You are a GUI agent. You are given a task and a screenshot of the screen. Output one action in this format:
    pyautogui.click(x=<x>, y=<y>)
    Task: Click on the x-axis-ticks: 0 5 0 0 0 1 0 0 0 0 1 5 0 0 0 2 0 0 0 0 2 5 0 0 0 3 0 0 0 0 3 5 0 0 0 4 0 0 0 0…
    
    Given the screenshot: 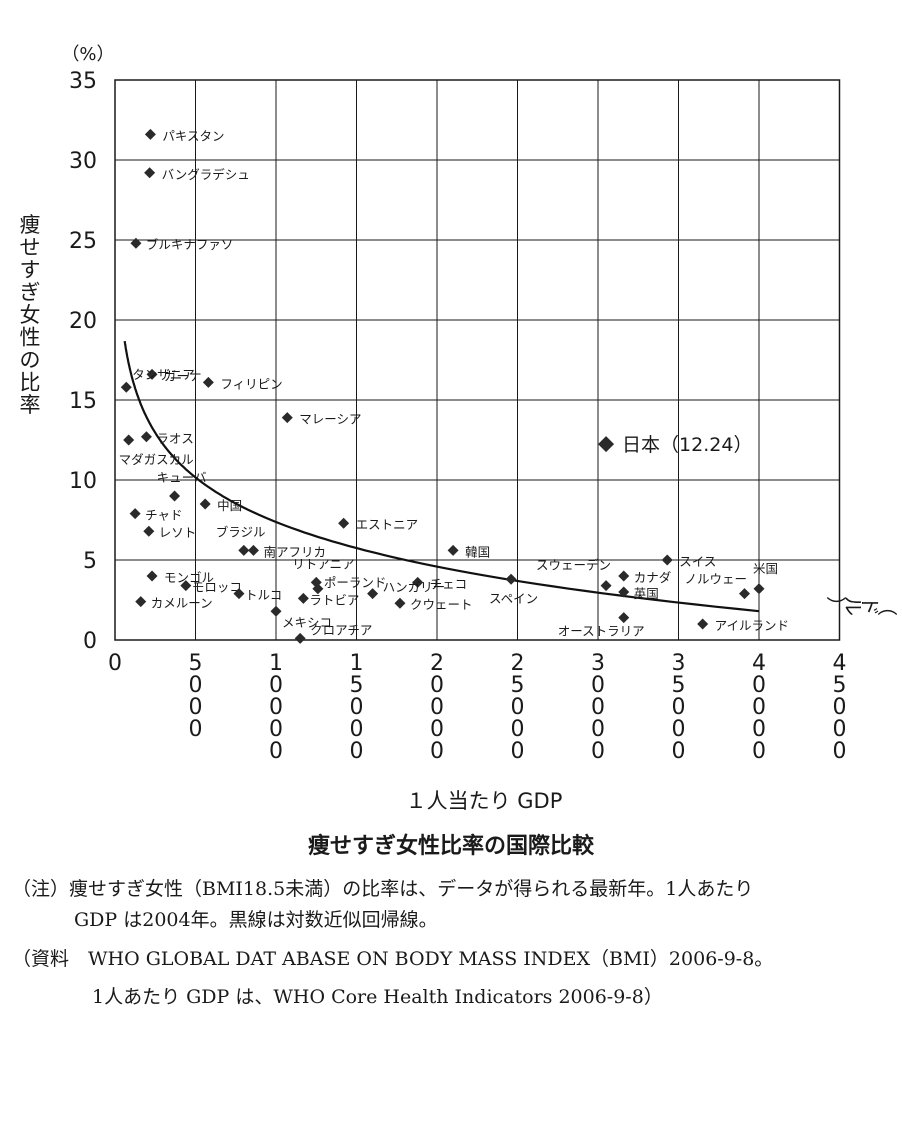 What is the action you would take?
    pyautogui.click(x=477, y=707)
    